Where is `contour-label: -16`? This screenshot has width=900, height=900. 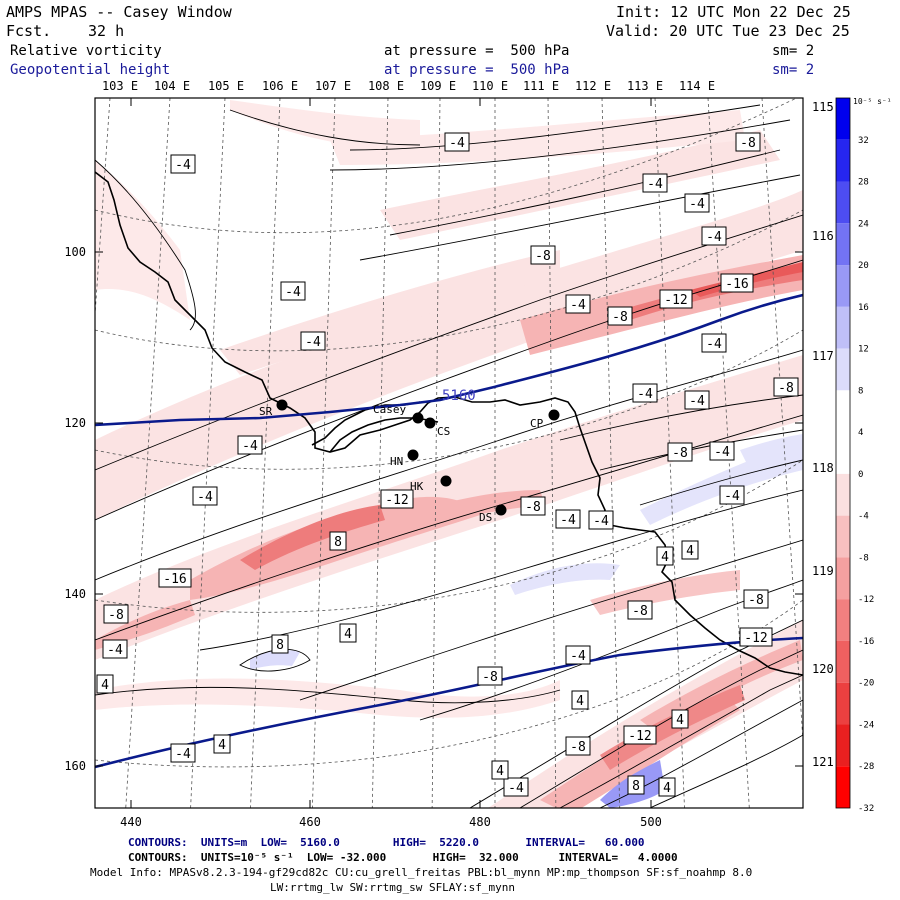
contour-label: -16 is located at coordinates (175, 578).